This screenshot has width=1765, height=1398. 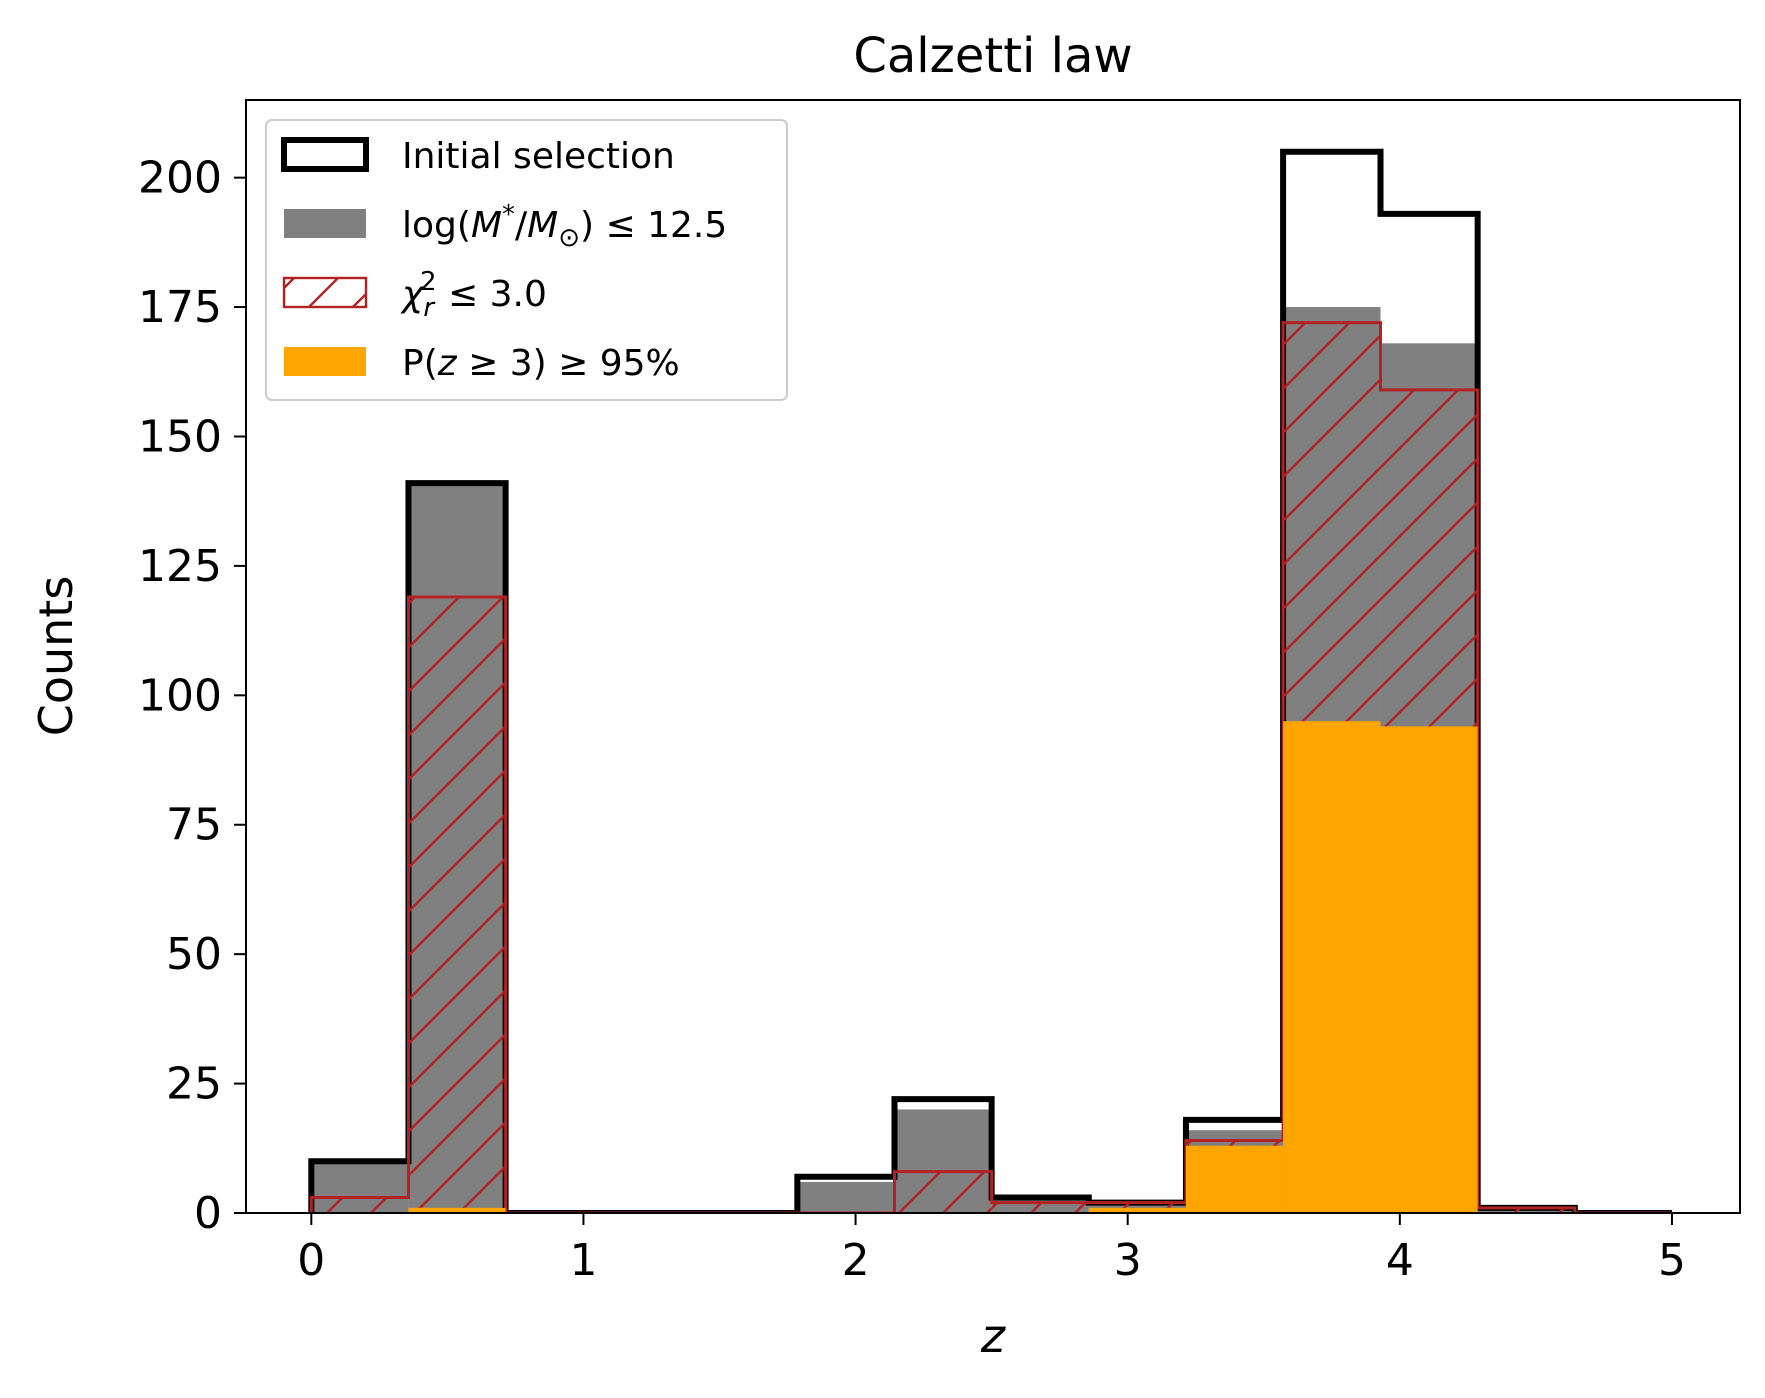 What do you see at coordinates (194, 954) in the screenshot?
I see `y-tick-label-2: 50` at bounding box center [194, 954].